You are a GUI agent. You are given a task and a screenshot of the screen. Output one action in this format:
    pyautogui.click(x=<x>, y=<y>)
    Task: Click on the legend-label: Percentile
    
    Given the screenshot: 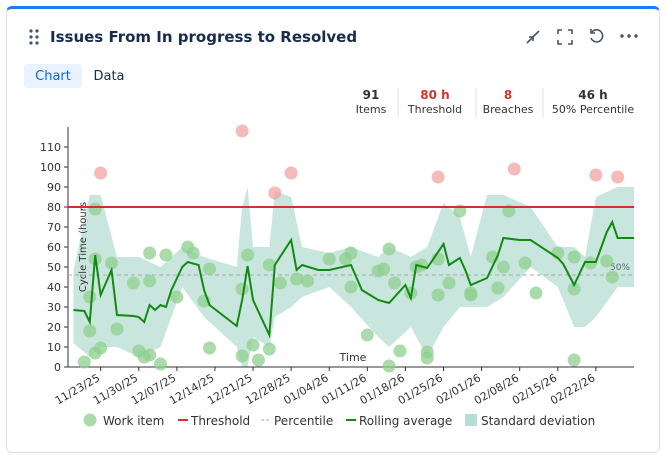 What is the action you would take?
    pyautogui.click(x=303, y=421)
    